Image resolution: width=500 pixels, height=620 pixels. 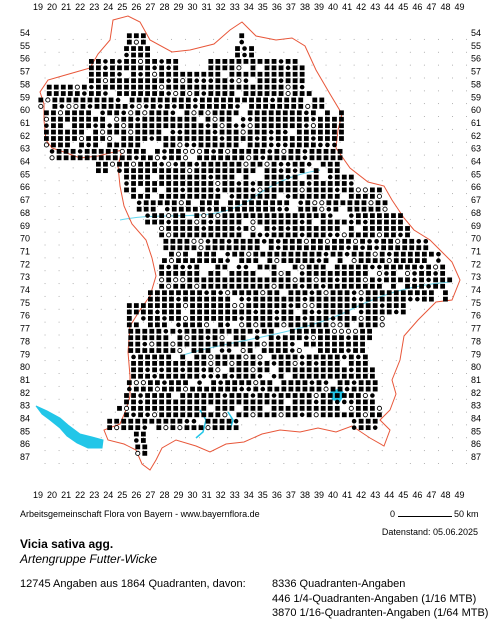 I want to click on x-tick-top-20: 20, so click(x=52, y=7).